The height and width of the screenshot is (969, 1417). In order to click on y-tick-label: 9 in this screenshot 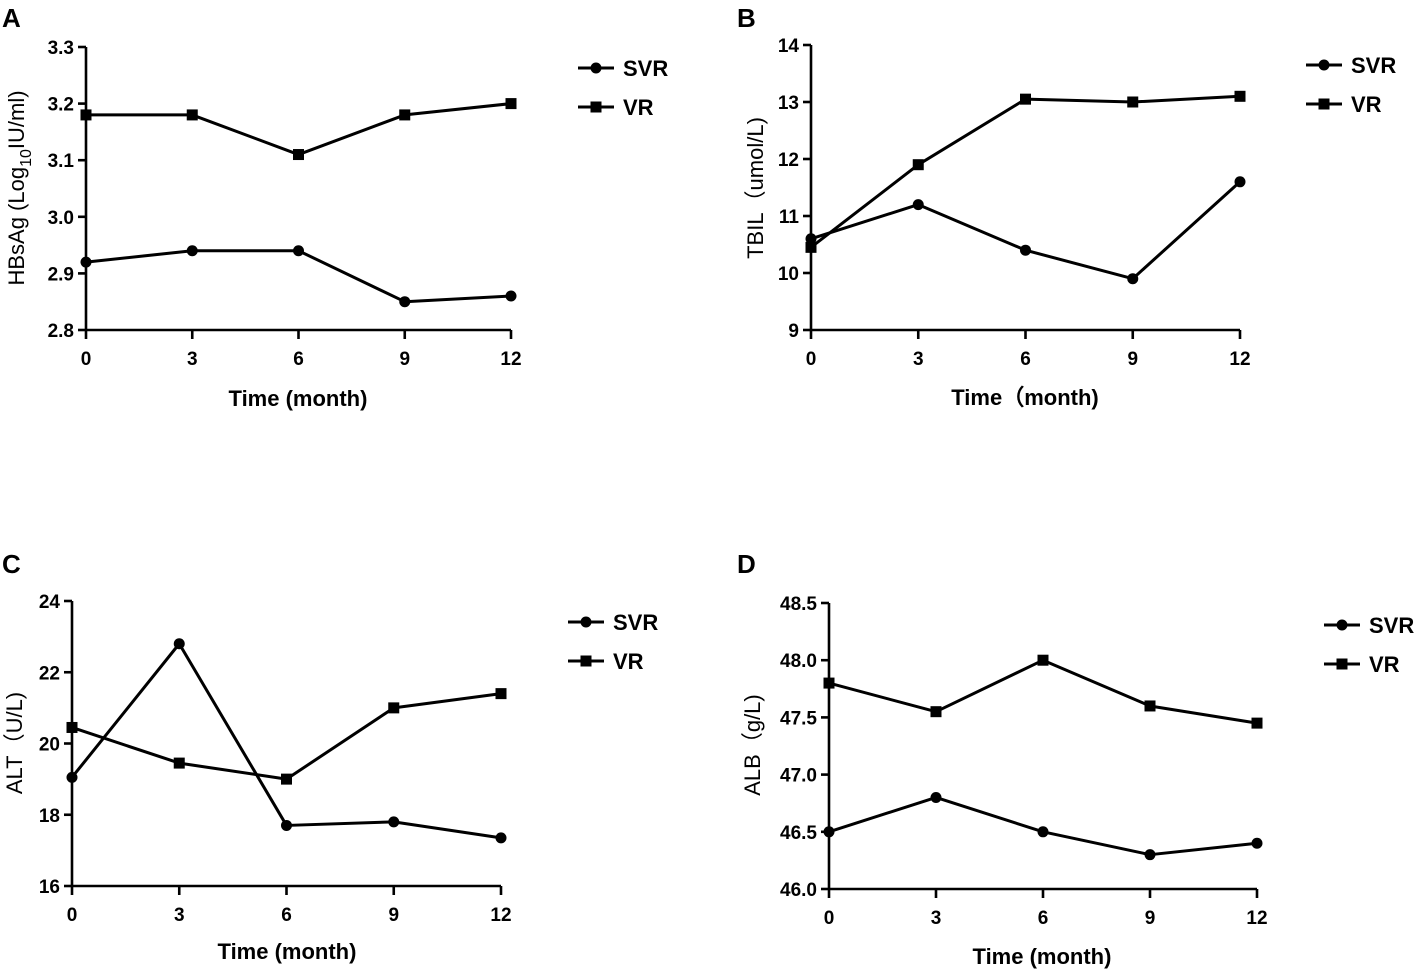, I will do `click(793, 331)`.